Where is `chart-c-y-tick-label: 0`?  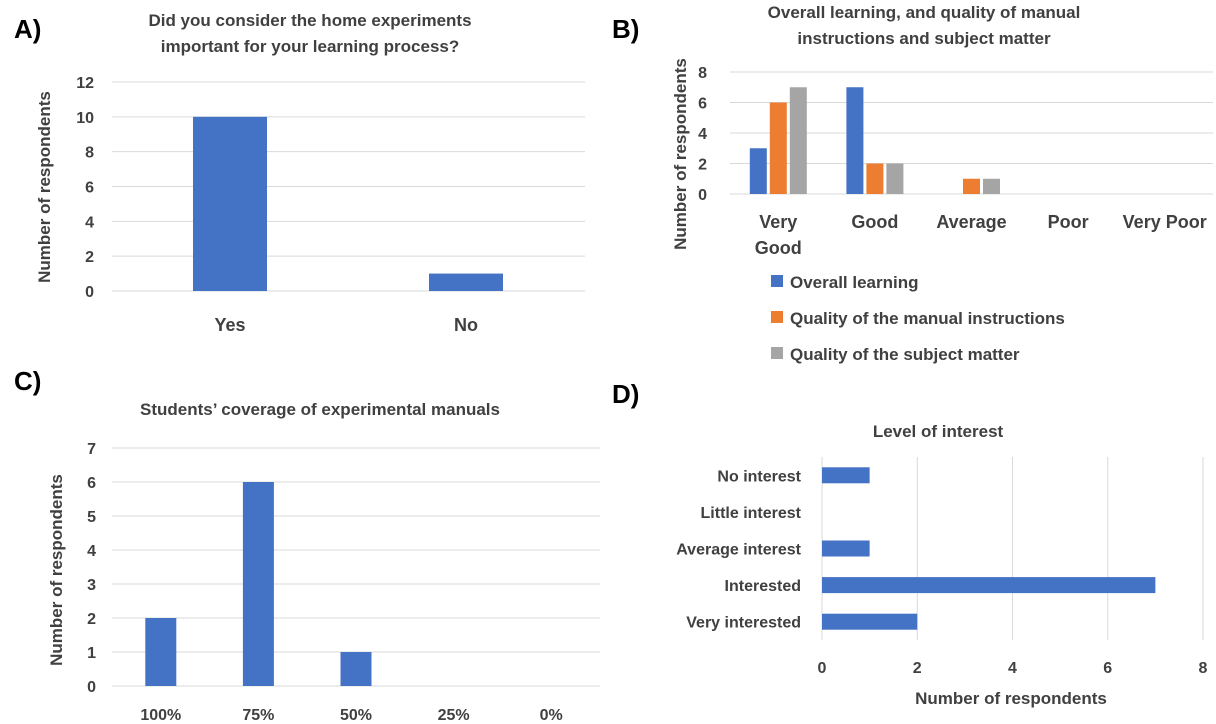 chart-c-y-tick-label: 0 is located at coordinates (91, 687).